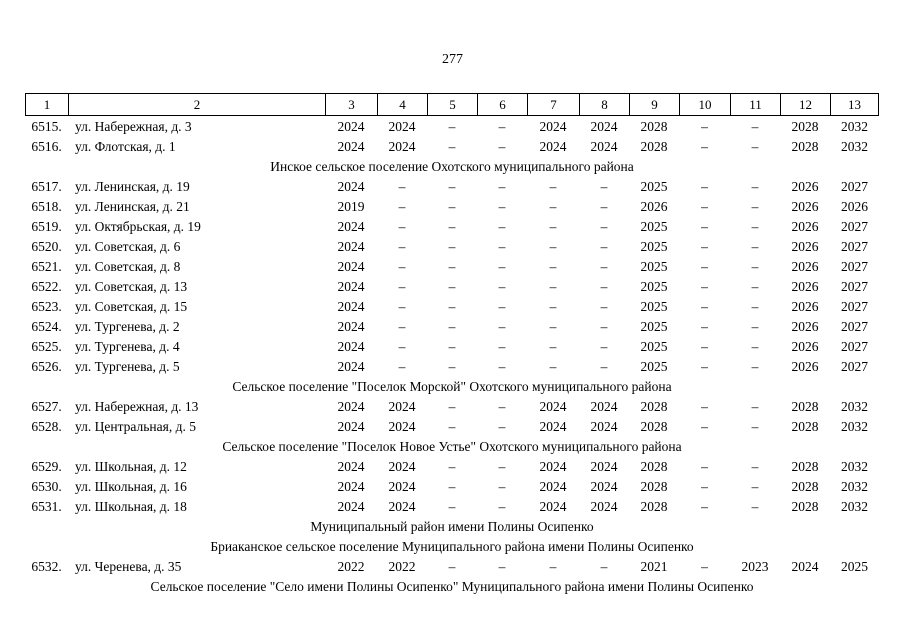  What do you see at coordinates (854, 104) in the screenshot?
I see `column-header-13: 13` at bounding box center [854, 104].